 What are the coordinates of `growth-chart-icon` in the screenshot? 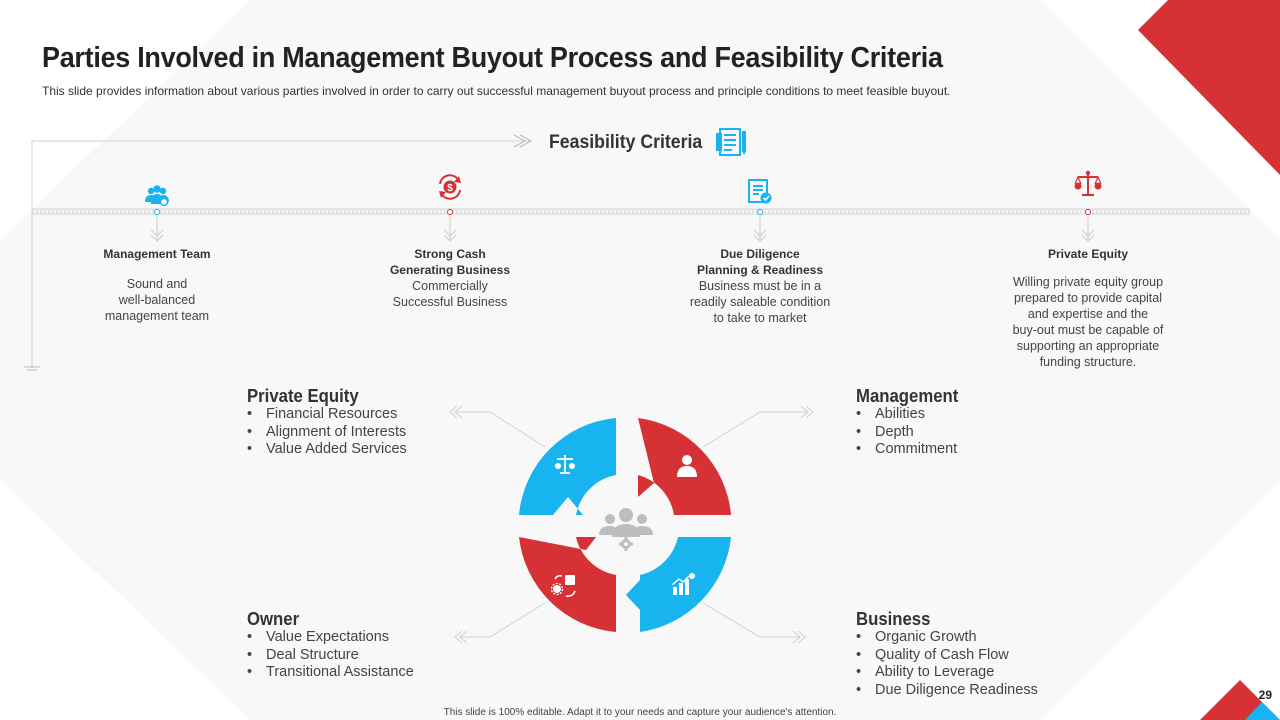 It's located at (683, 584).